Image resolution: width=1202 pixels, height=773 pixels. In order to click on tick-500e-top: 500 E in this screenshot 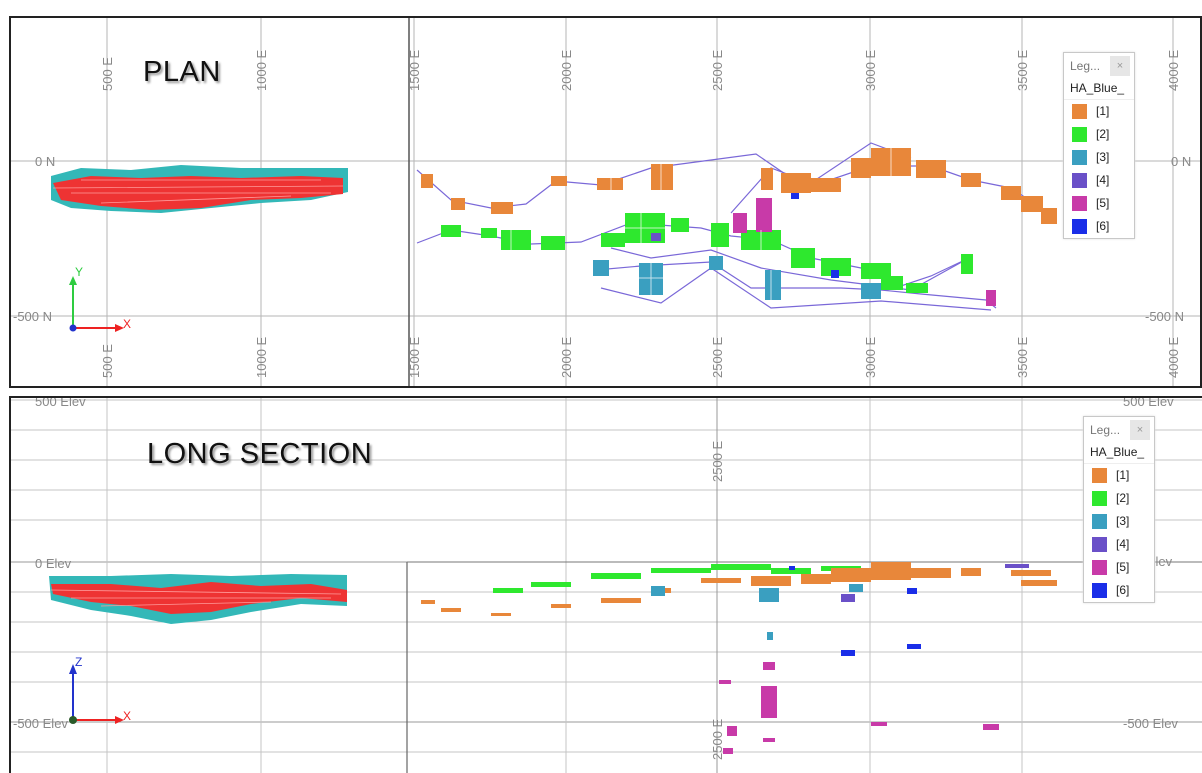, I will do `click(107, 74)`.